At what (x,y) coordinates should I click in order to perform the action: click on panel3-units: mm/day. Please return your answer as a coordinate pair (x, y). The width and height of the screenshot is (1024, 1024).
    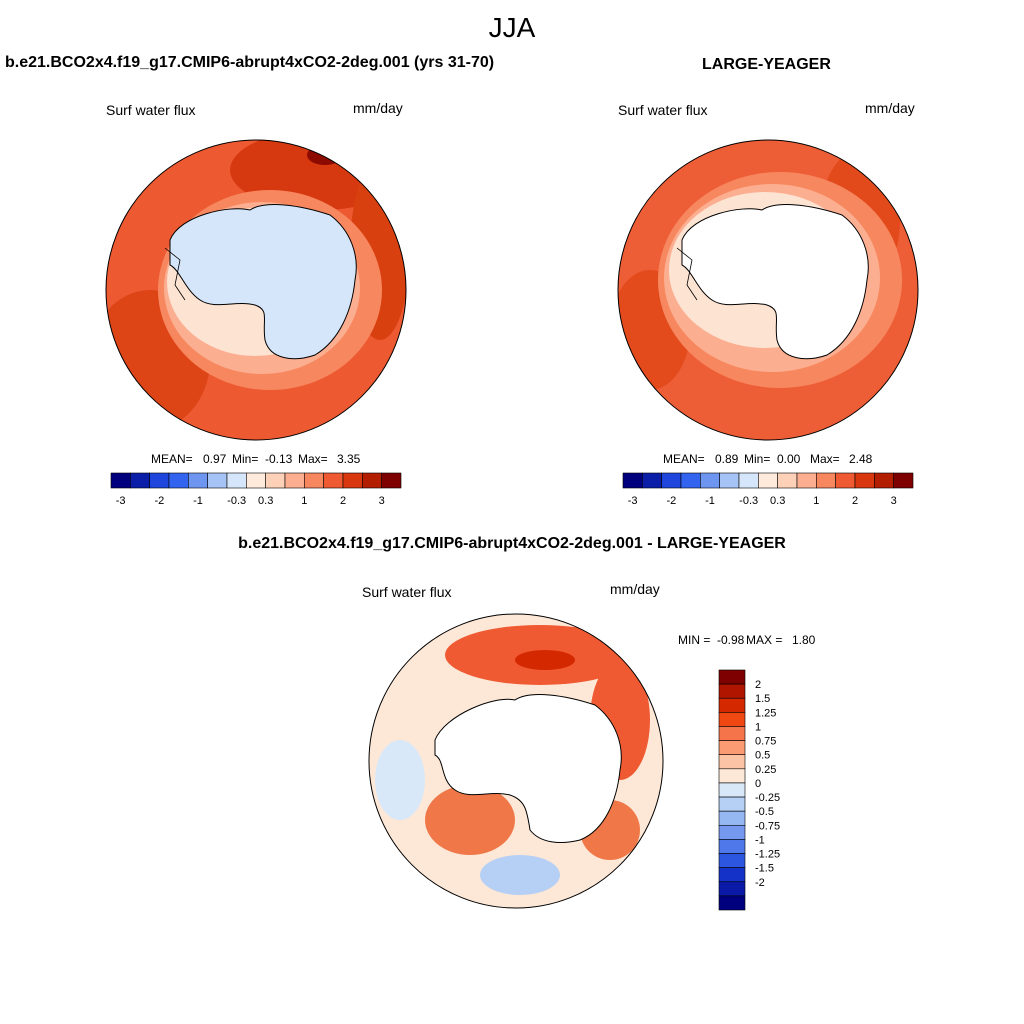
    Looking at the image, I should click on (635, 589).